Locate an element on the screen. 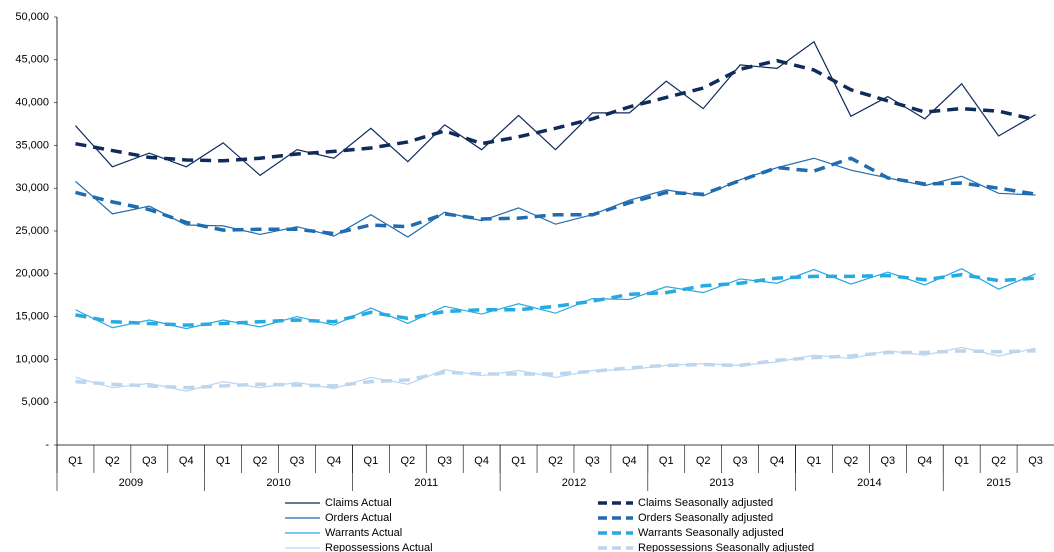 Image resolution: width=1054 pixels, height=552 pixels. legend-label: Claims Actual is located at coordinates (358, 503).